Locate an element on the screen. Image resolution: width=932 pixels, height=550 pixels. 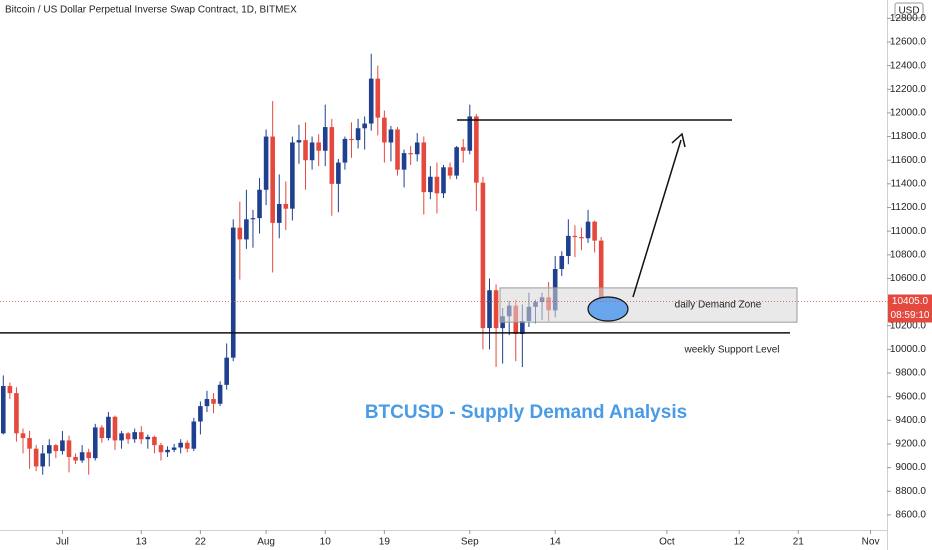
last-price-label: 10405.0 is located at coordinates (910, 301).